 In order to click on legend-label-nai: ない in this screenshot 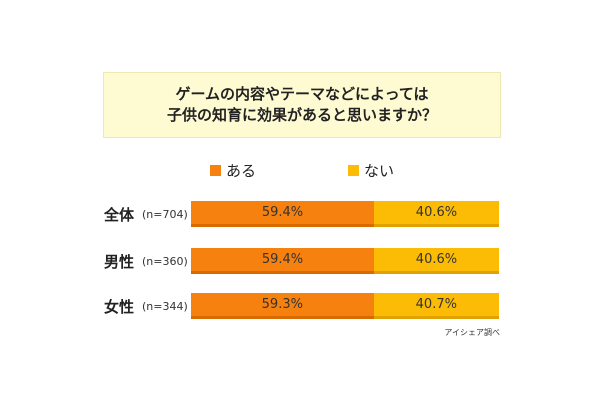, I will do `click(379, 171)`.